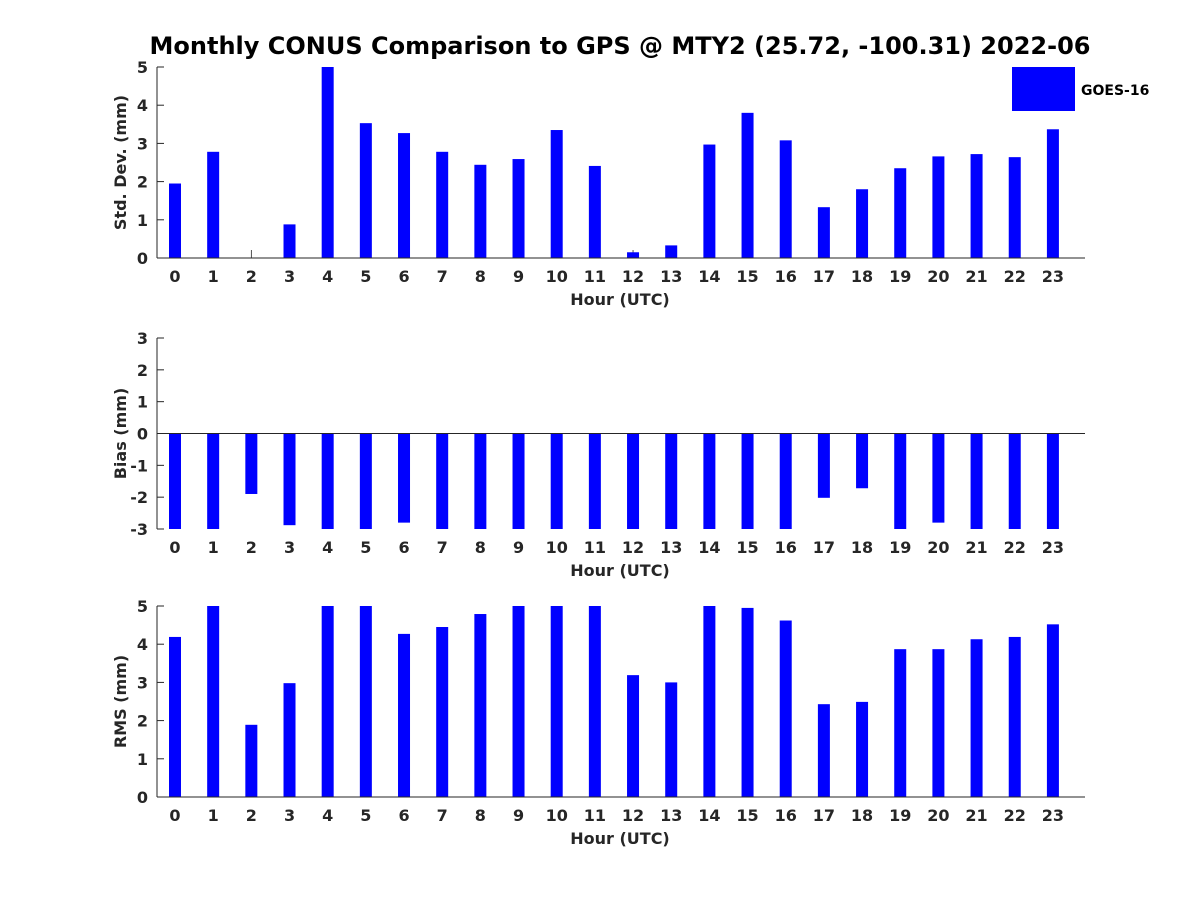 This screenshot has height=905, width=1200. Describe the element at coordinates (633, 276) in the screenshot. I see `x-tick-label: 12` at that location.